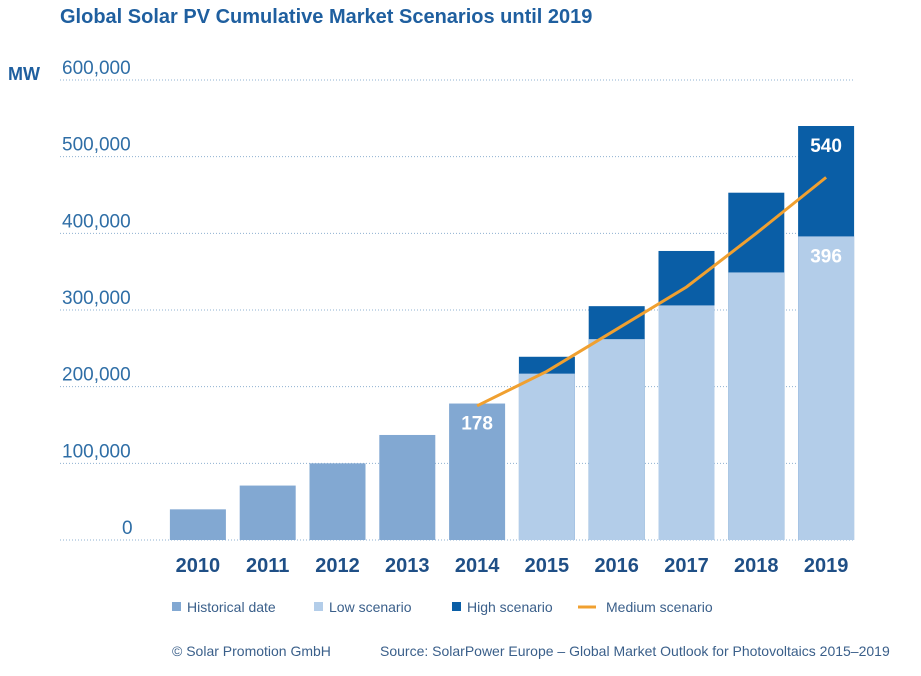 Image resolution: width=921 pixels, height=676 pixels. Describe the element at coordinates (547, 566) in the screenshot. I see `x-tick-label: 2015` at that location.